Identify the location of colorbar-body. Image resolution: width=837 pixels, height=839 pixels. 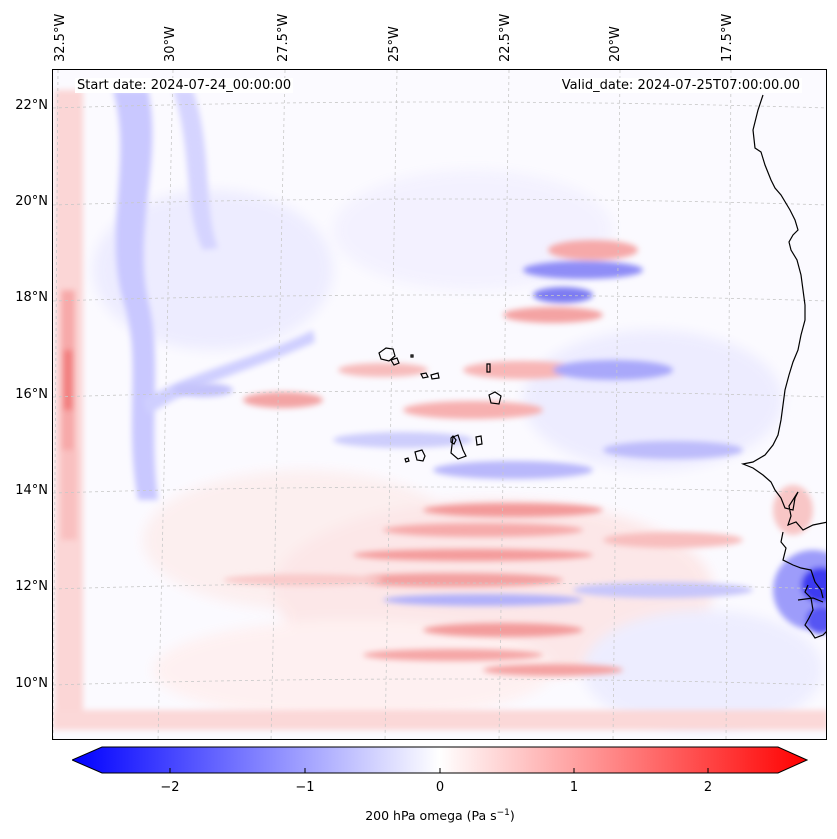
(440, 760).